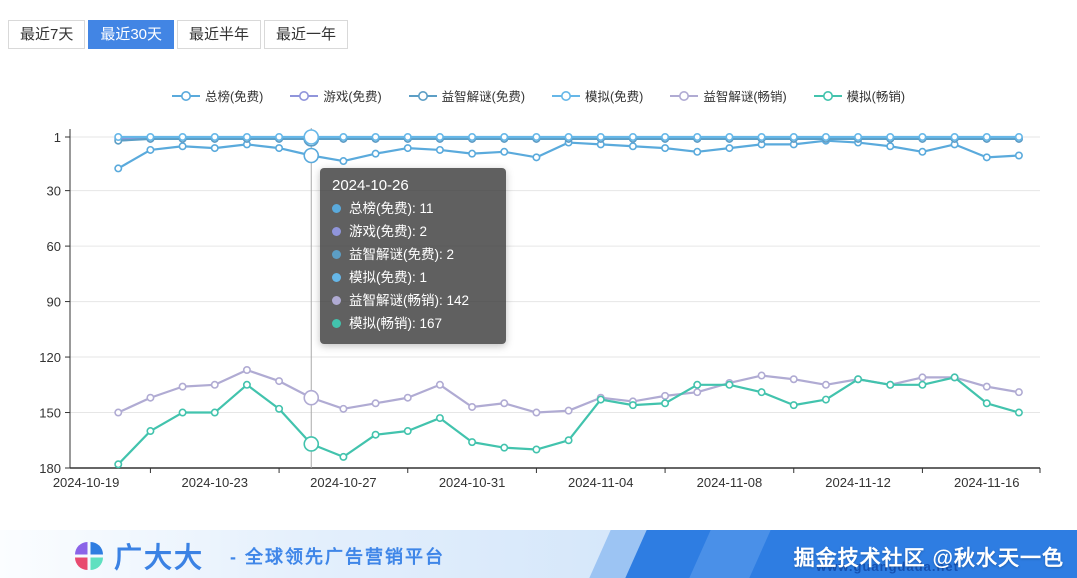  Describe the element at coordinates (601, 482) in the screenshot. I see `x-axis-label: 2024-11-04` at that location.